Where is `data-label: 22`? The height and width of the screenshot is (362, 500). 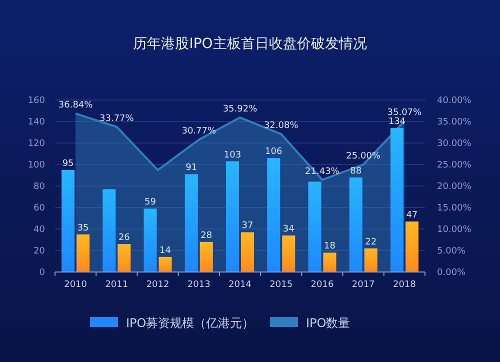 data-label: 22 is located at coordinates (371, 242).